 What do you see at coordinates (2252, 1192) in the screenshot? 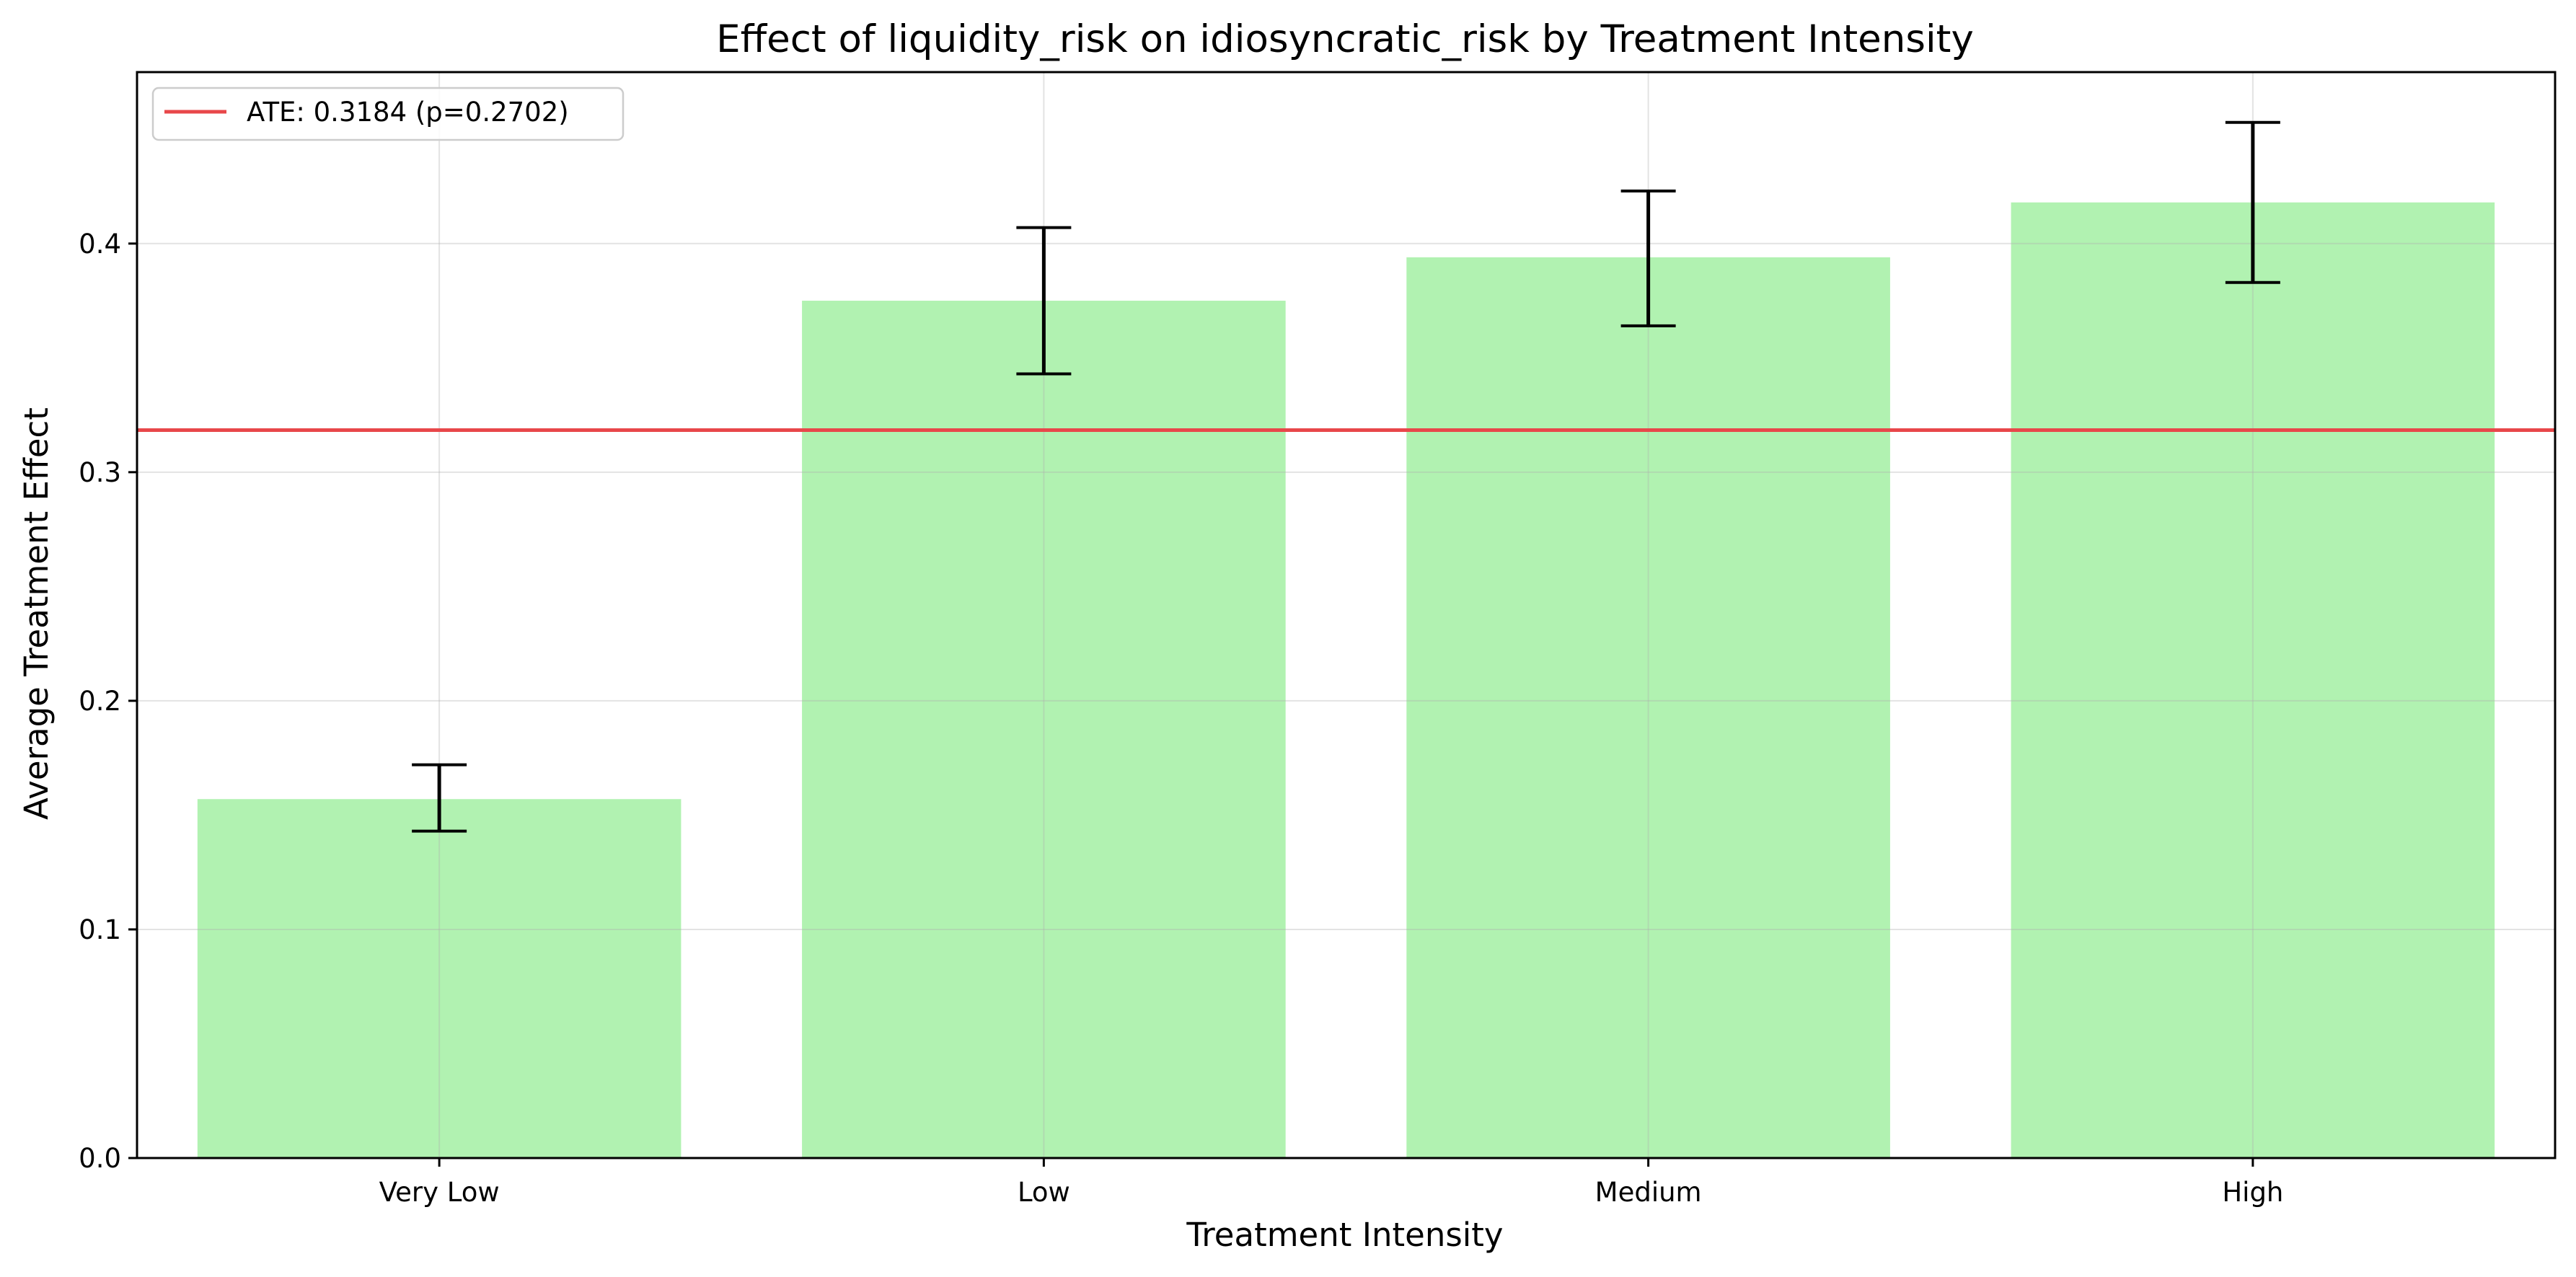
I see `x-tick-label-3: High` at bounding box center [2252, 1192].